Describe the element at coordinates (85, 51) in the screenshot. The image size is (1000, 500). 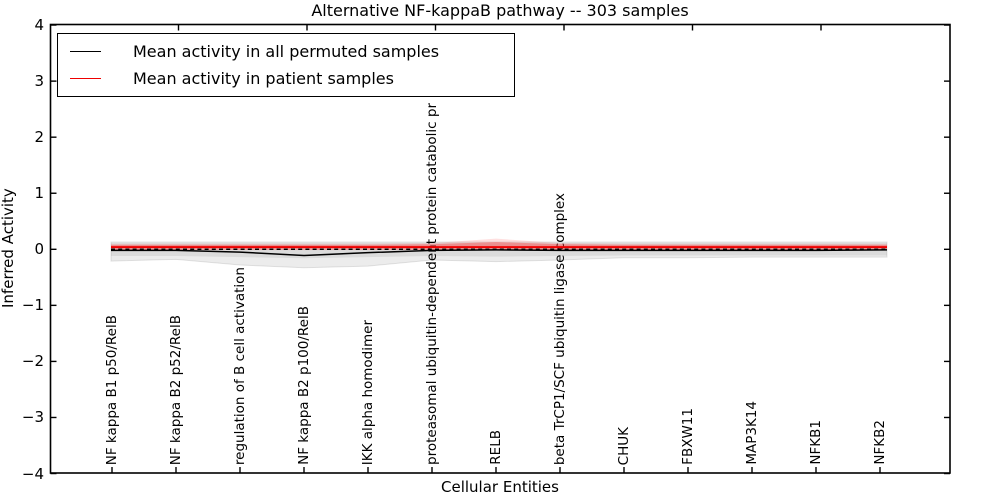
I see `legend-line-swatch-permuted` at that location.